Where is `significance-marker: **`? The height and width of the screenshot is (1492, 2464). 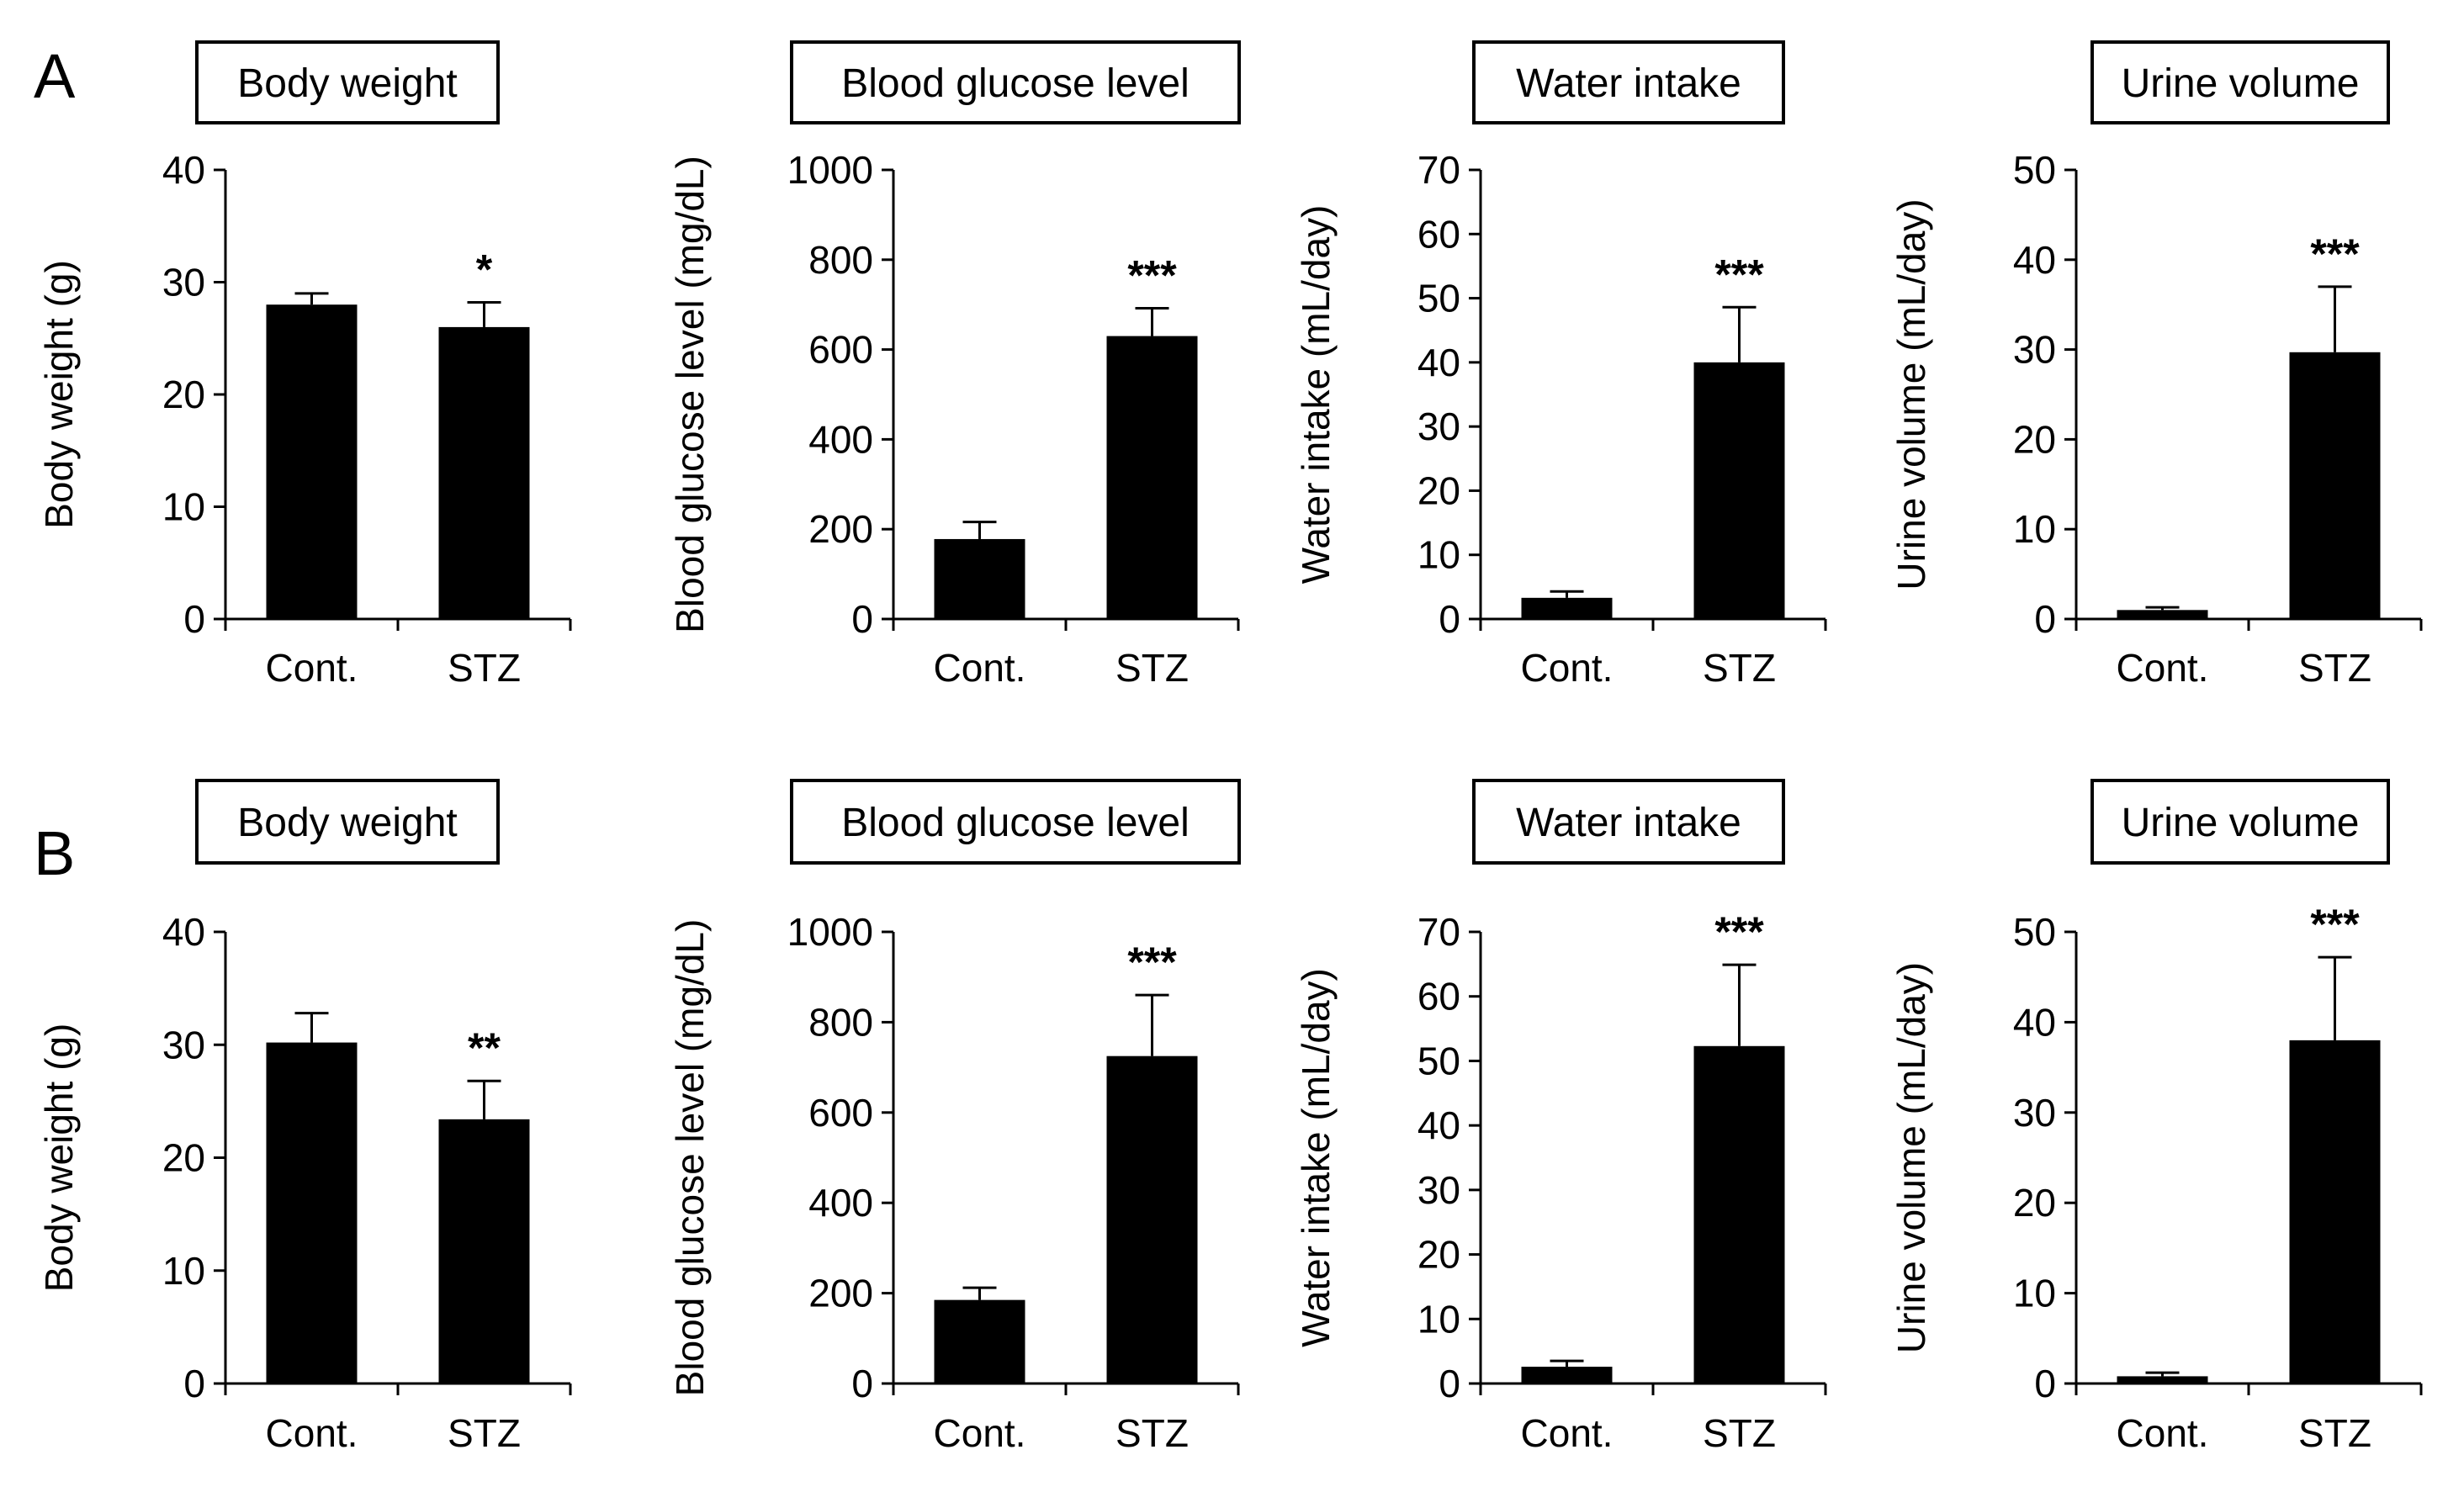 significance-marker: ** is located at coordinates (485, 1047).